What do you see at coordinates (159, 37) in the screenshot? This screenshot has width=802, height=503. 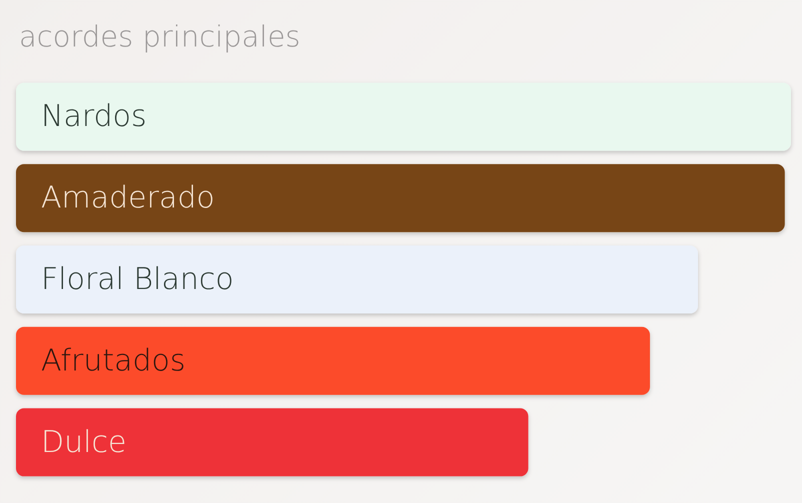 I see `chart-title: acordes principales` at bounding box center [159, 37].